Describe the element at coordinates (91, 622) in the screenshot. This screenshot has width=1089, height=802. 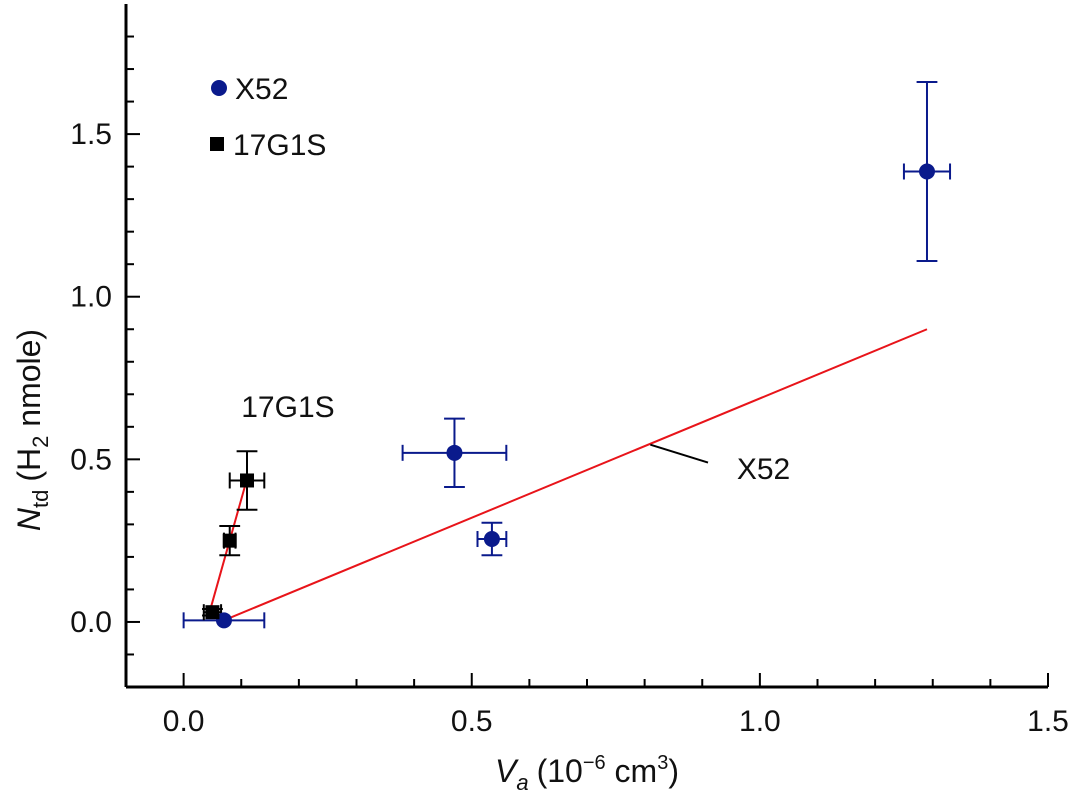
I see `y-tick-label: 0.0` at that location.